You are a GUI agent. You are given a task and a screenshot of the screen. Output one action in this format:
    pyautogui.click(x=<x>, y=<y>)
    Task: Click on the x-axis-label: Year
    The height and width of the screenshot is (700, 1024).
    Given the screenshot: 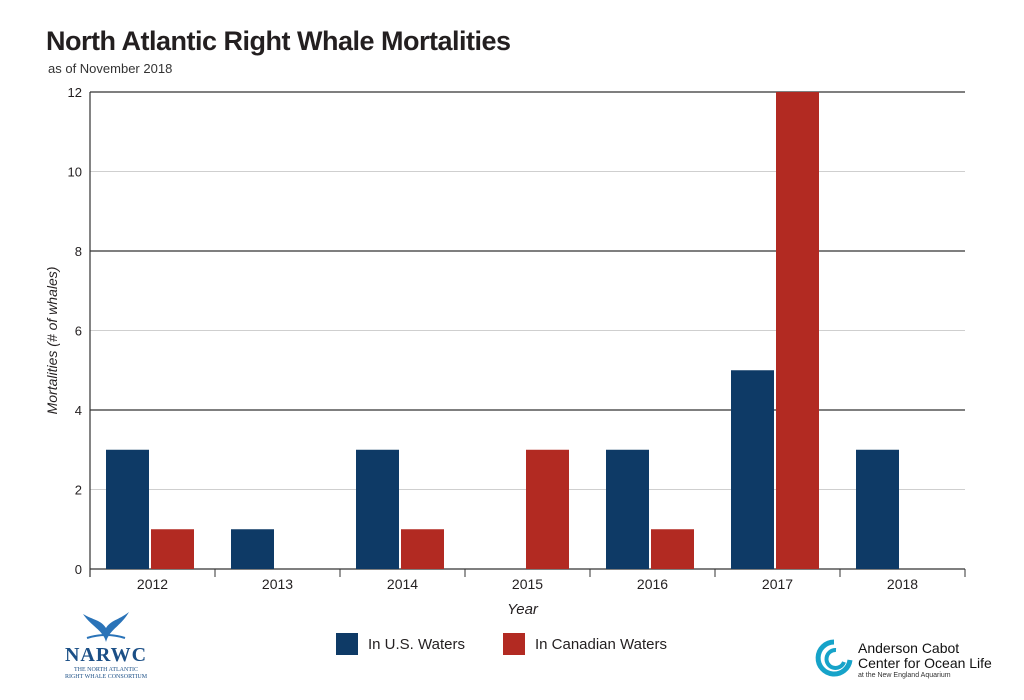 What is the action you would take?
    pyautogui.click(x=523, y=609)
    